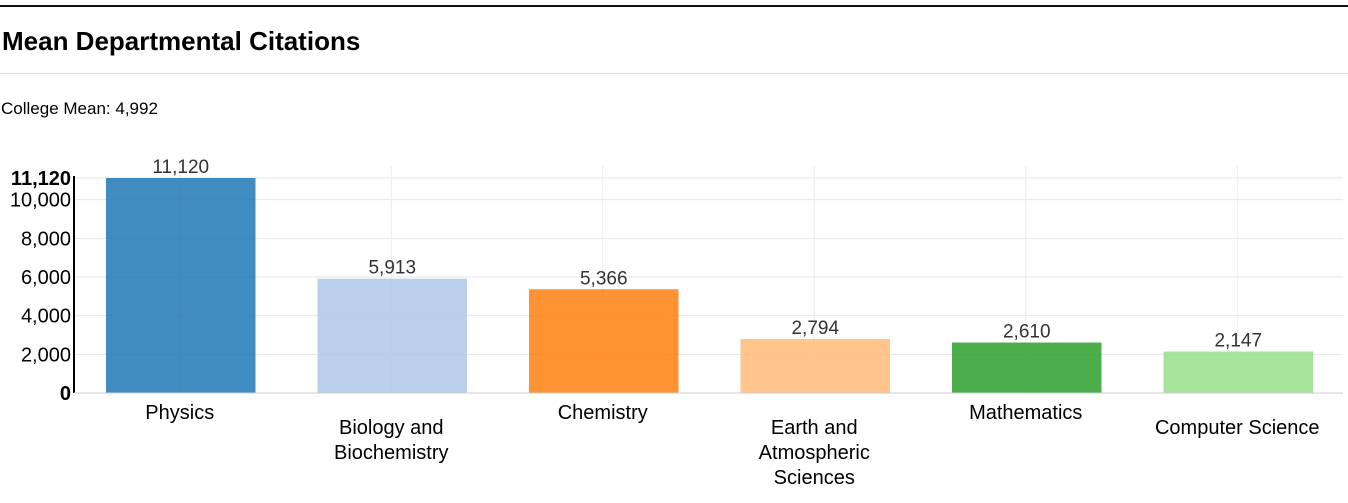 Image resolution: width=1348 pixels, height=503 pixels. Describe the element at coordinates (46, 239) in the screenshot. I see `y-tick-label: 8,000` at that location.